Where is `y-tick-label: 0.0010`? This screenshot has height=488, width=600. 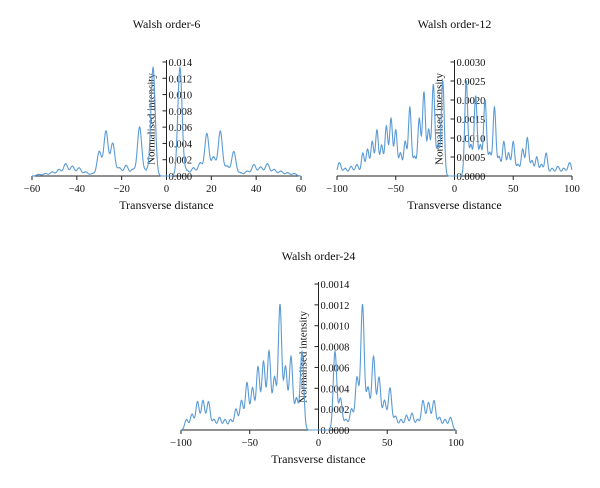 y-tick-label: 0.0010 is located at coordinates (471, 139).